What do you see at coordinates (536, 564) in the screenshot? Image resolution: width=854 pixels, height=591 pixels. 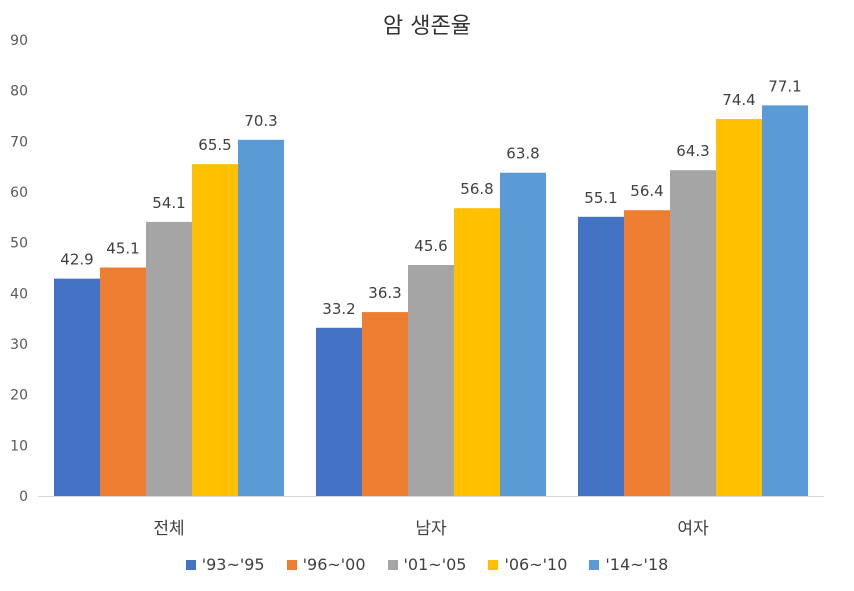 I see `legend-label: '06~'10` at bounding box center [536, 564].